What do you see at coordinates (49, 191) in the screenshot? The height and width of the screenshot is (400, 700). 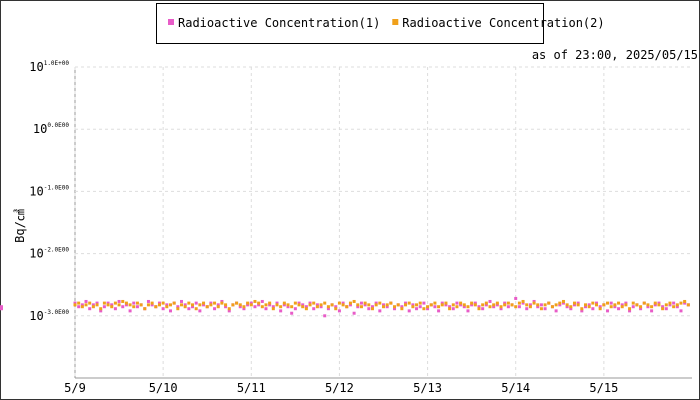 I see `y-tick-label: 10-1.0E00` at bounding box center [49, 191].